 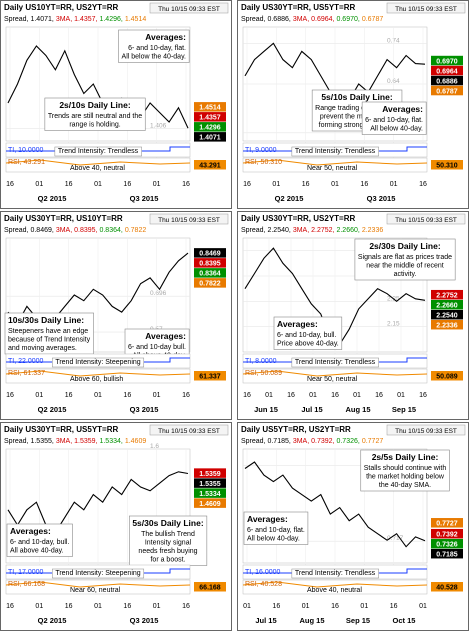 What do you see at coordinates (447, 295) in the screenshot?
I see `price-tag-label: 2.2752` at bounding box center [447, 295].